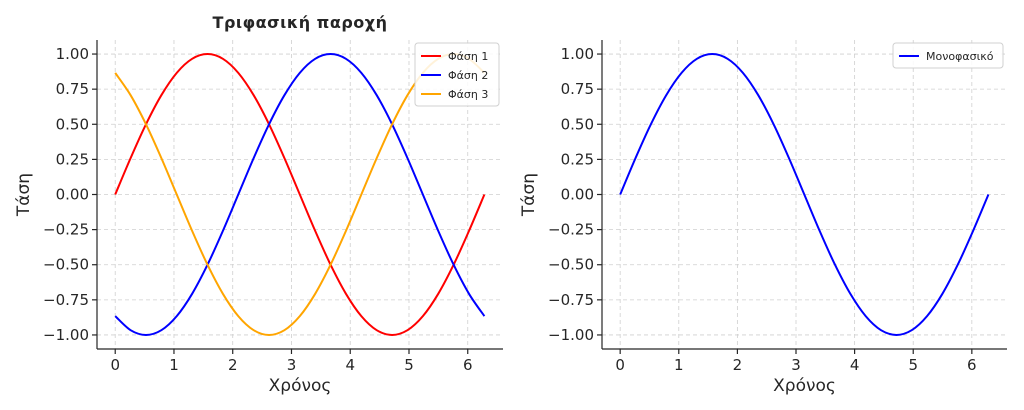 Image resolution: width=1024 pixels, height=410 pixels. What do you see at coordinates (115, 365) in the screenshot?
I see `chart-0-x-tick-label: 0` at bounding box center [115, 365].